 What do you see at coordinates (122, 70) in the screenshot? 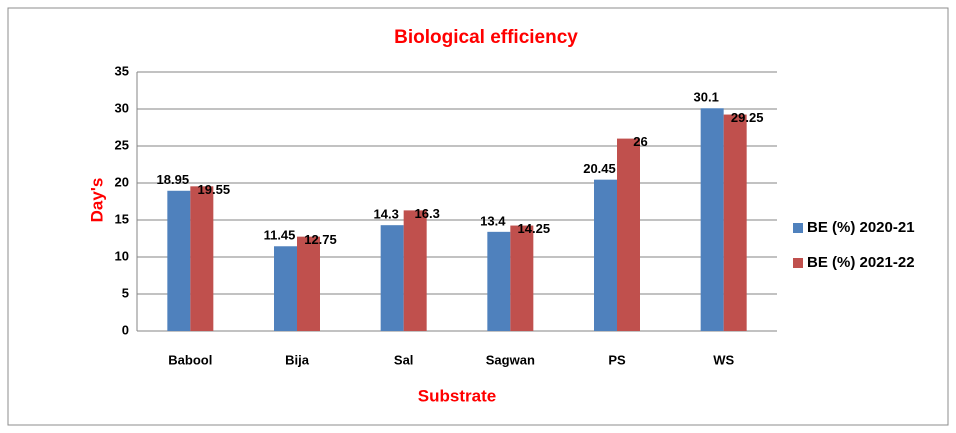
I see `y-tick-label: 35` at bounding box center [122, 70].